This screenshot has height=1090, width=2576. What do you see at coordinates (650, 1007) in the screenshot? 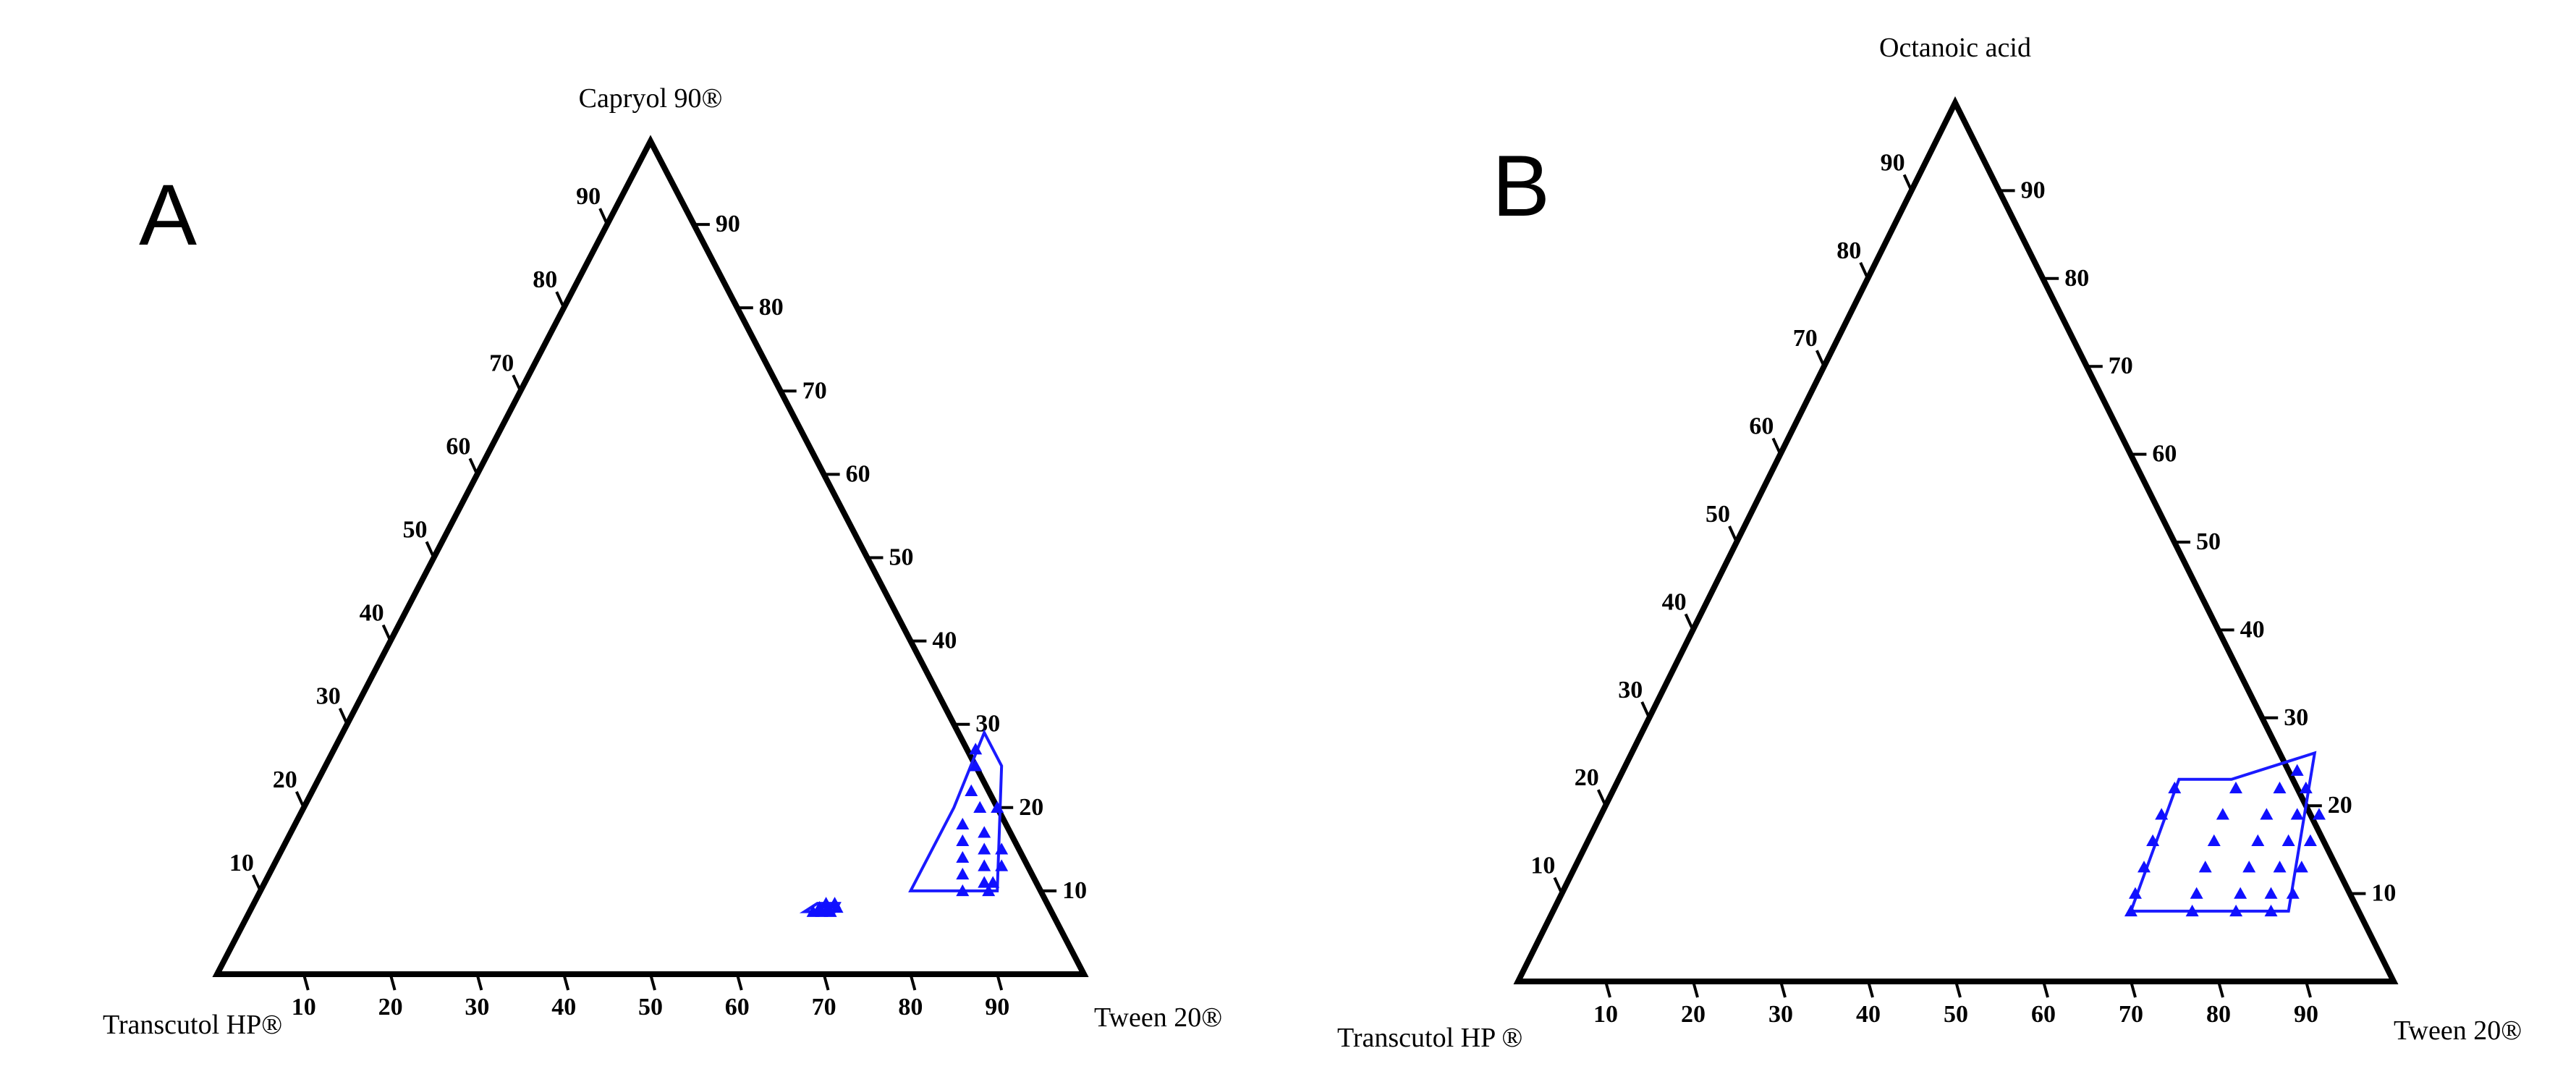
I see `bottom-axis-tick-label: 50` at bounding box center [650, 1007].